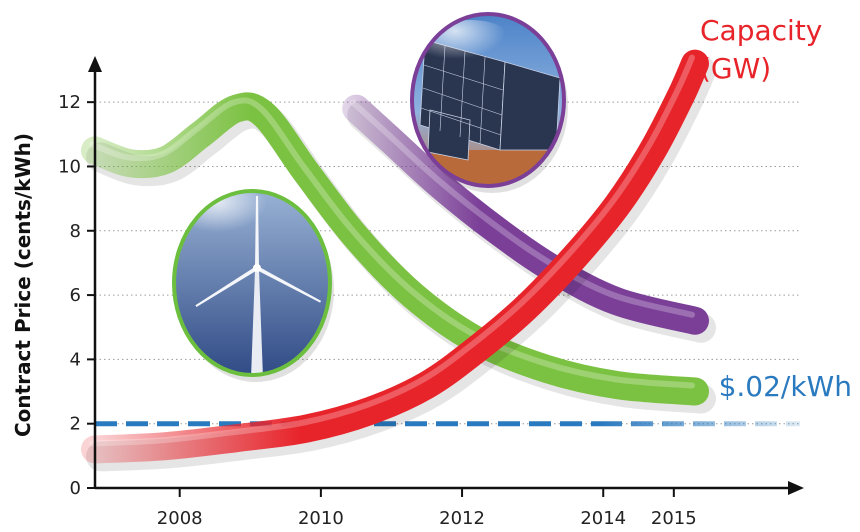  I want to click on y-tick-label-0: 0, so click(75, 488).